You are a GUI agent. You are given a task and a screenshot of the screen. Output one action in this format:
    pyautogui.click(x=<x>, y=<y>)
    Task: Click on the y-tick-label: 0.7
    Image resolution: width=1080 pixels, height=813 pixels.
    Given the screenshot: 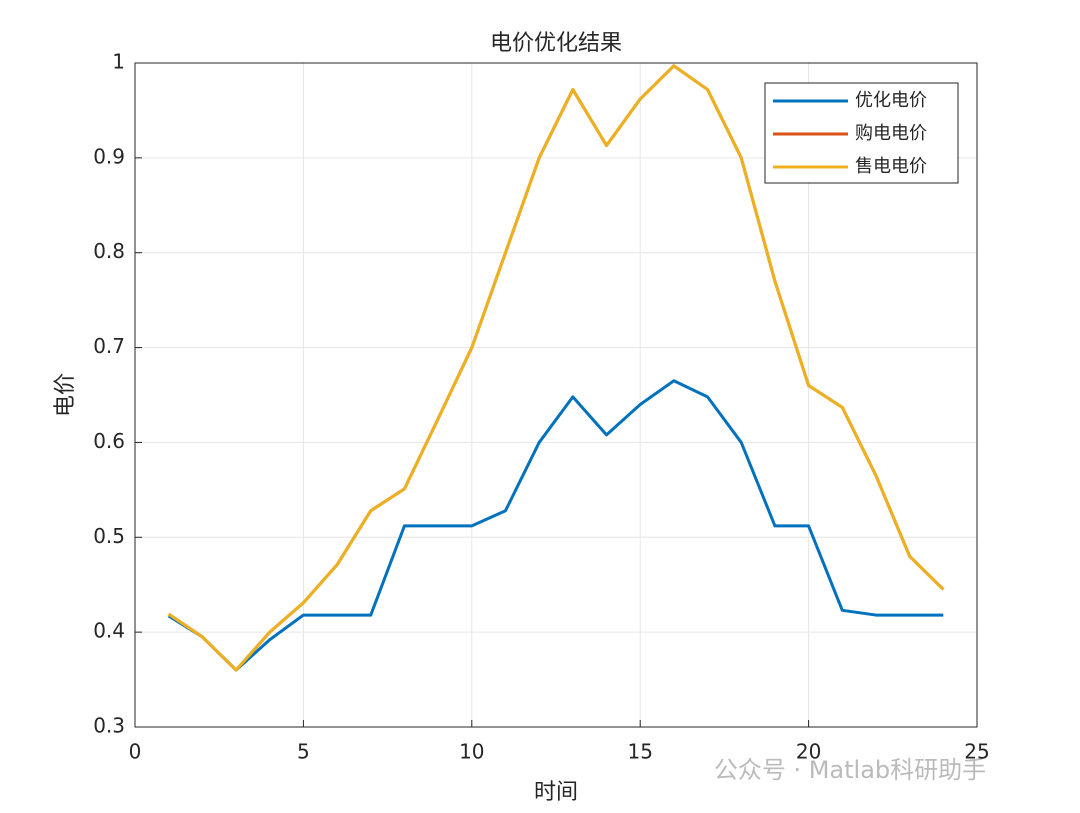 What is the action you would take?
    pyautogui.click(x=109, y=346)
    